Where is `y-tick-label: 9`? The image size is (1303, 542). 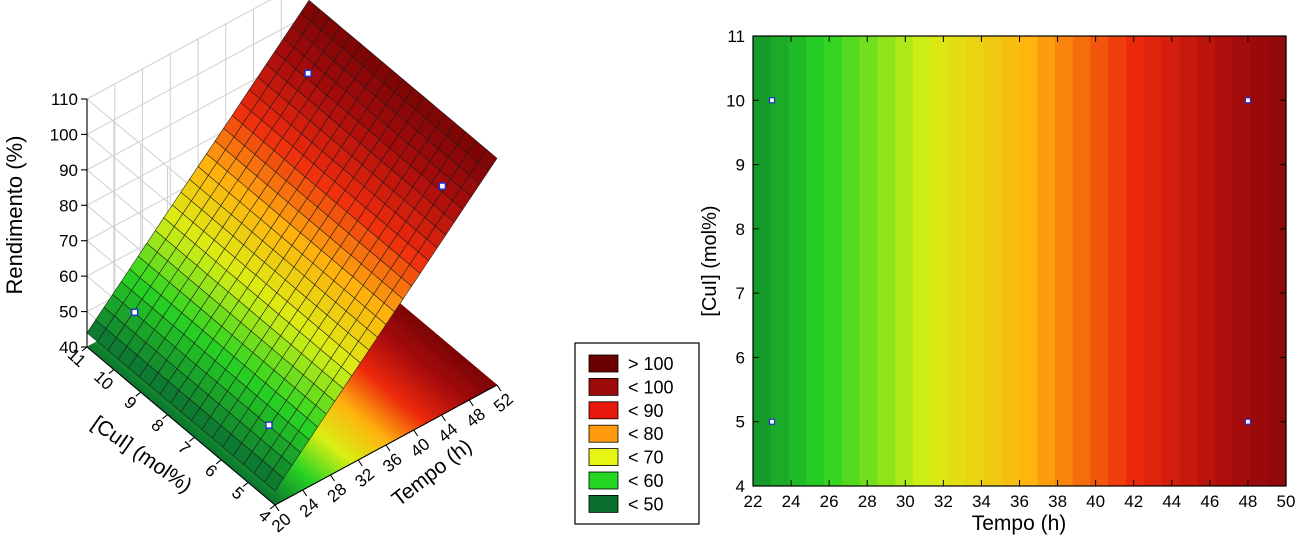 y-tick-label: 9 is located at coordinates (131, 403).